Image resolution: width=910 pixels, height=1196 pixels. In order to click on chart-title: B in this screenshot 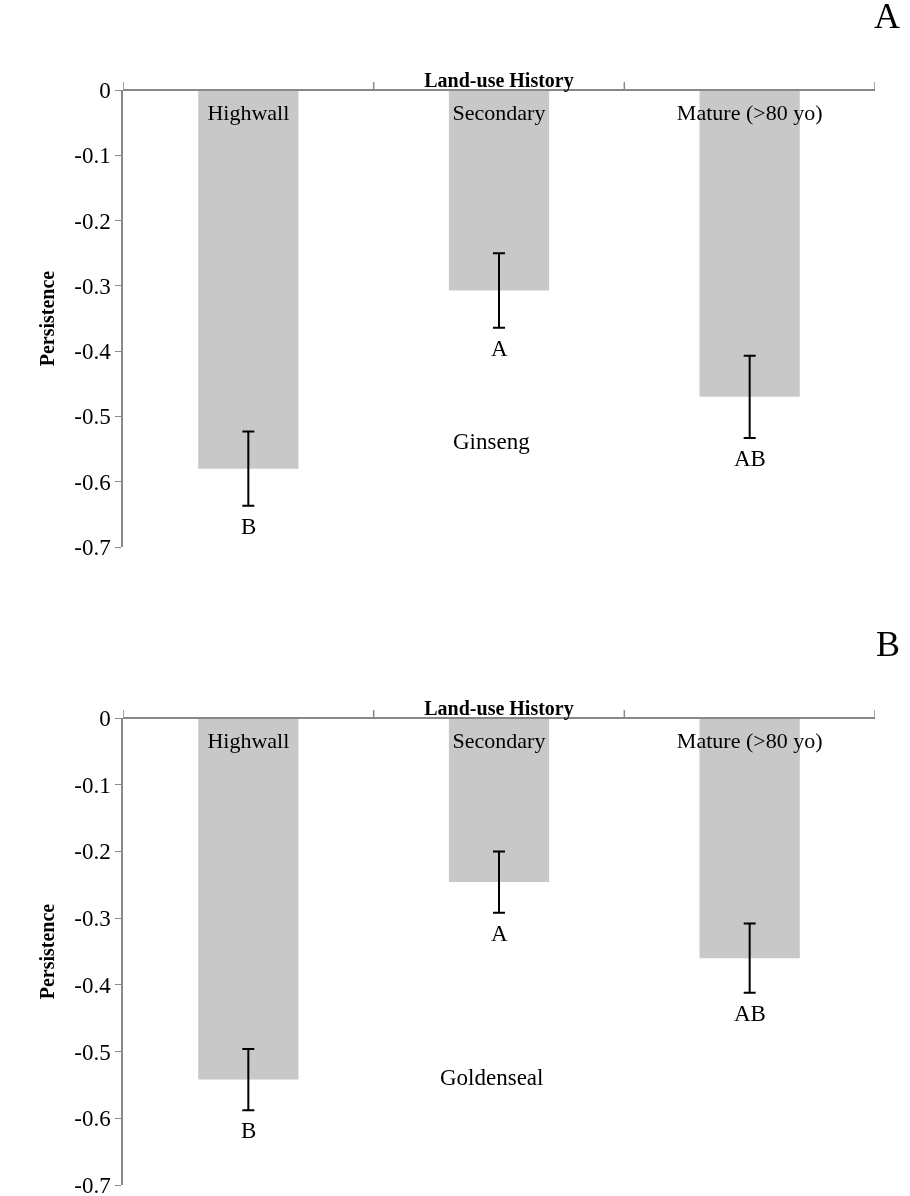, I will do `click(888, 644)`.